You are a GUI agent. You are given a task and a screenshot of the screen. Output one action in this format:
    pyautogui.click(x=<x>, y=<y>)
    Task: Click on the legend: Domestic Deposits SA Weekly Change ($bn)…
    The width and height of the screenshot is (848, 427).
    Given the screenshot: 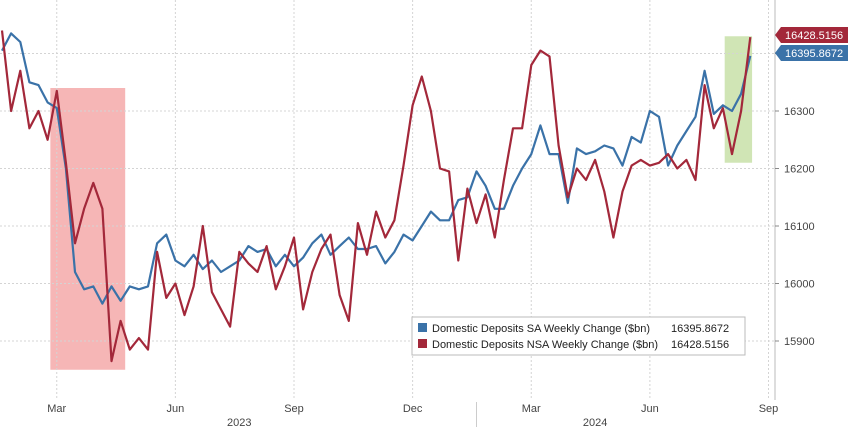 What is the action you would take?
    pyautogui.click(x=578, y=336)
    